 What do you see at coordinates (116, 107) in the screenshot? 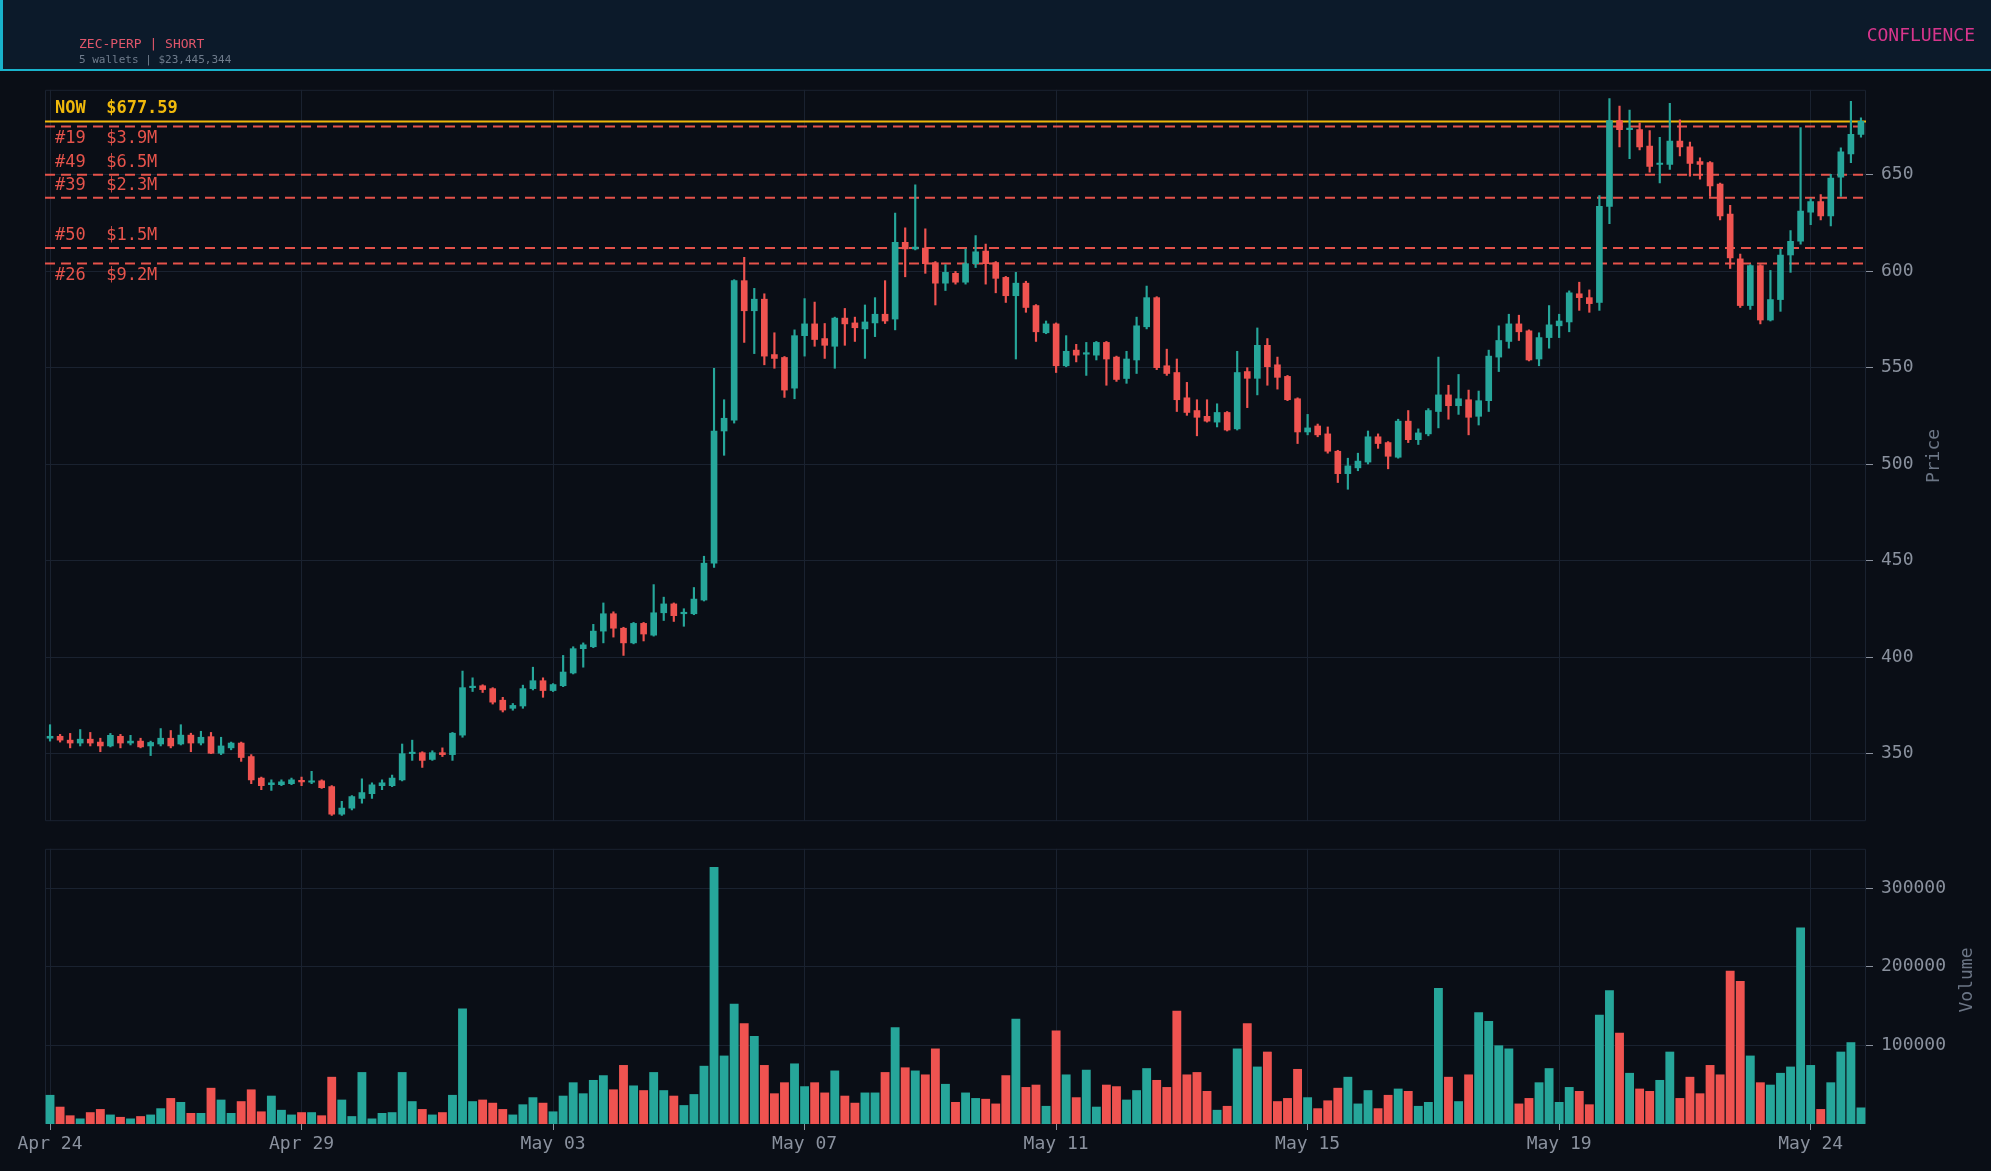
I see `ref-line-label: NOW $677.59` at bounding box center [116, 107].